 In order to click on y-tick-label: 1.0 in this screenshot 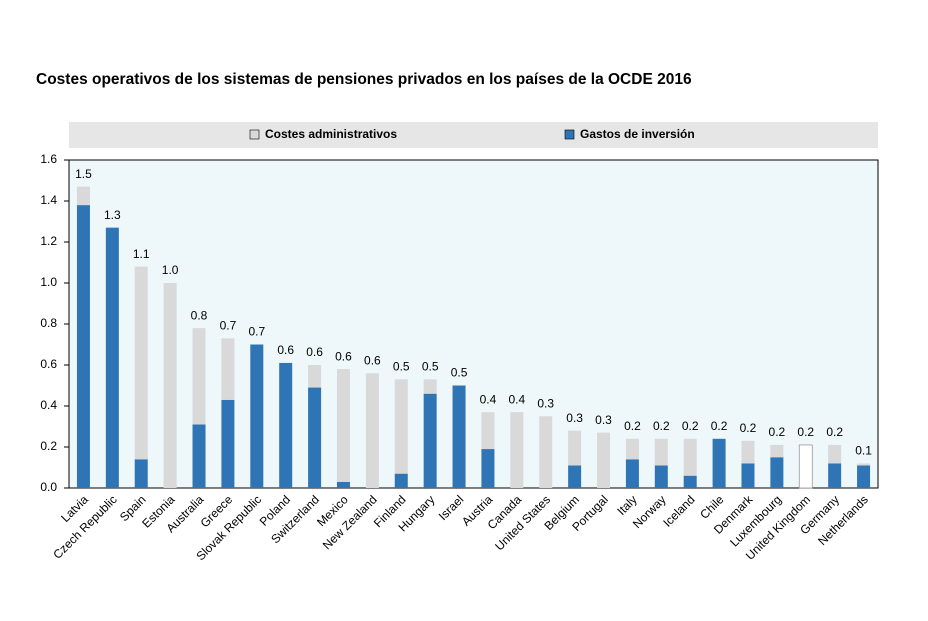, I will do `click(48, 282)`.